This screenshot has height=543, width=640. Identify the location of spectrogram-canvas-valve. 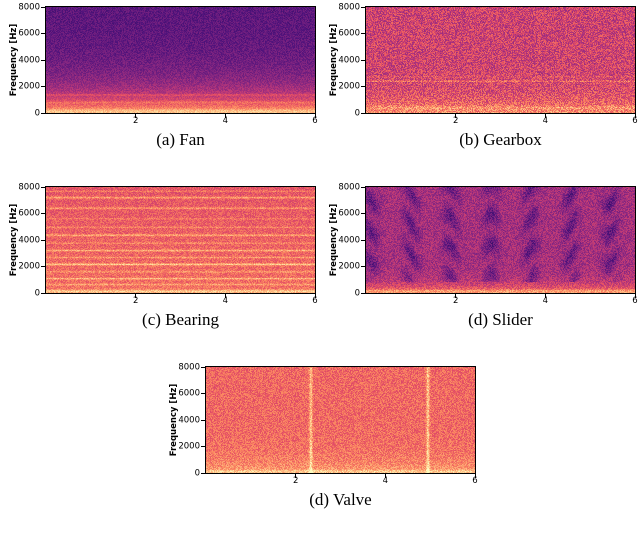
(340, 420).